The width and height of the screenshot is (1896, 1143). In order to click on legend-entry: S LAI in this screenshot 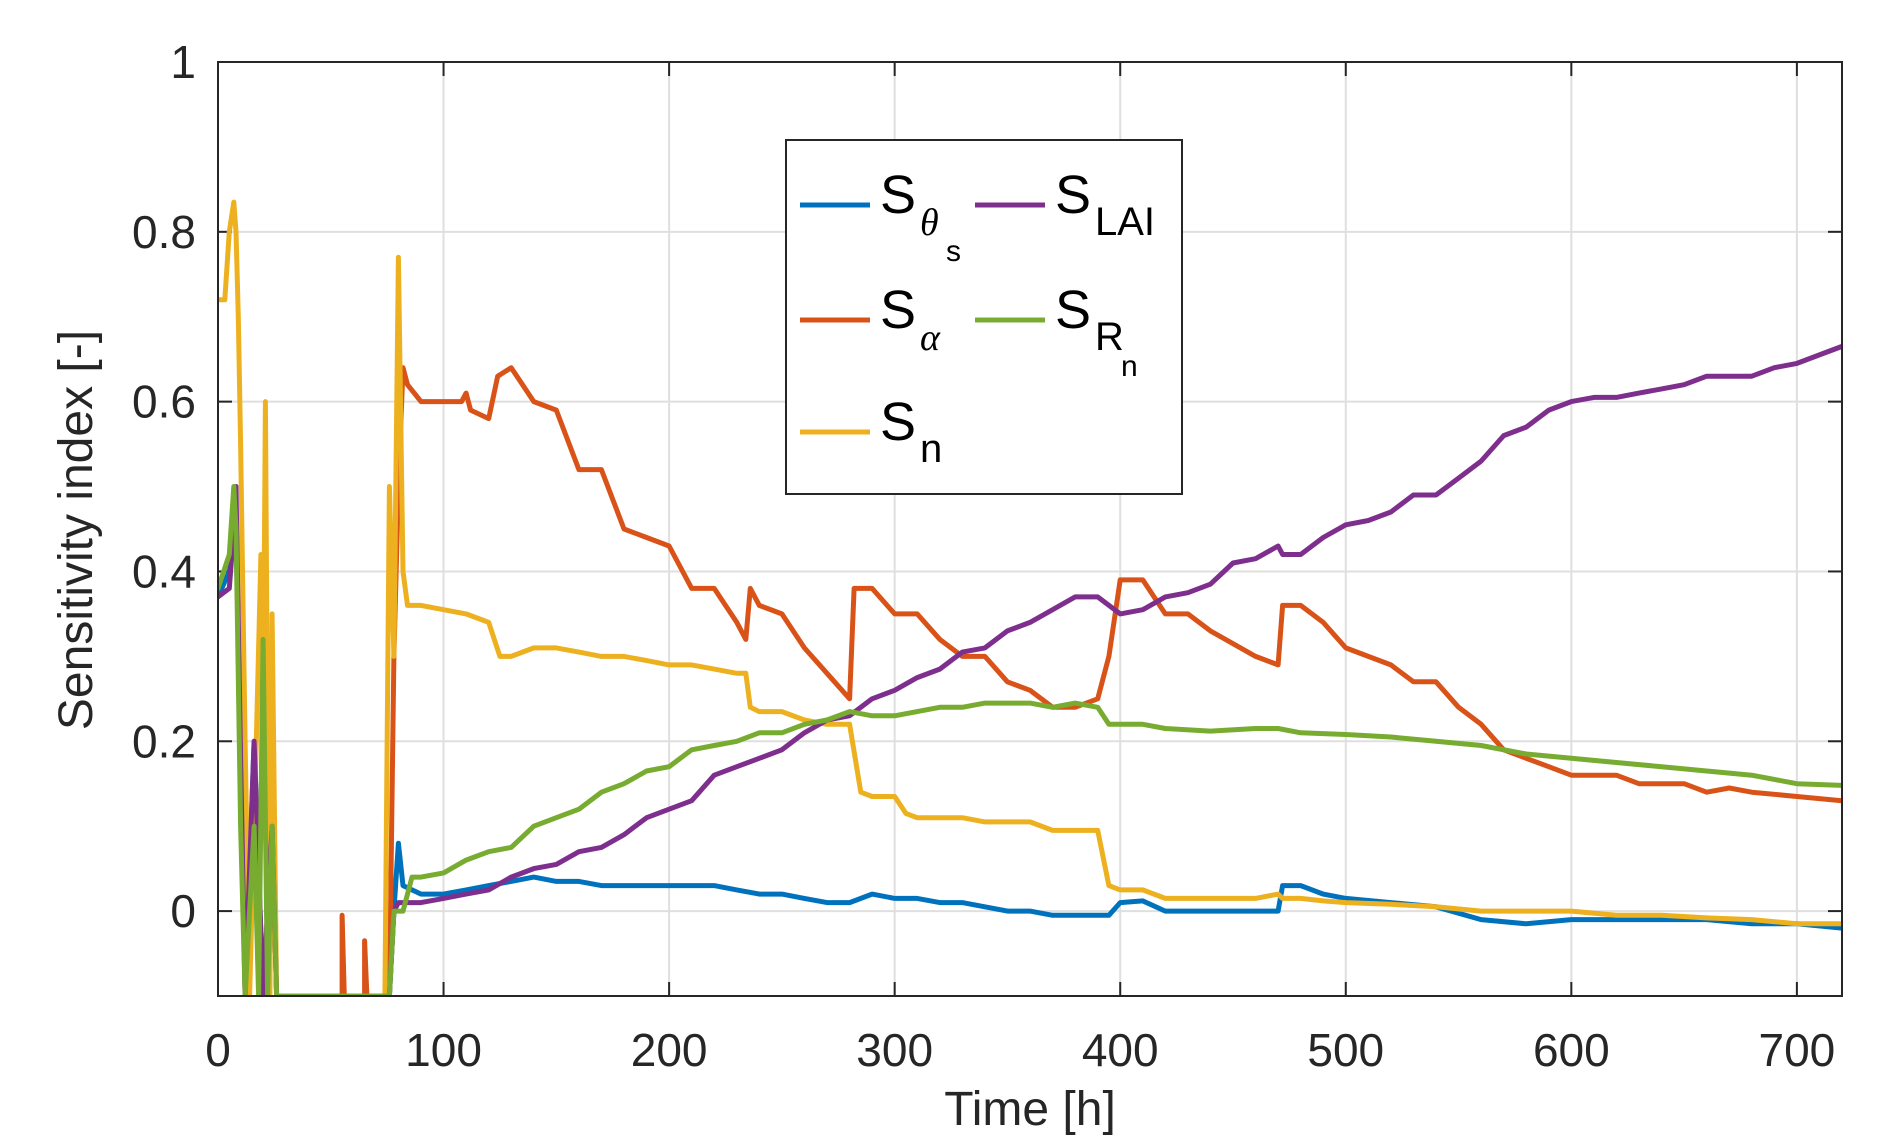, I will do `click(1065, 204)`.